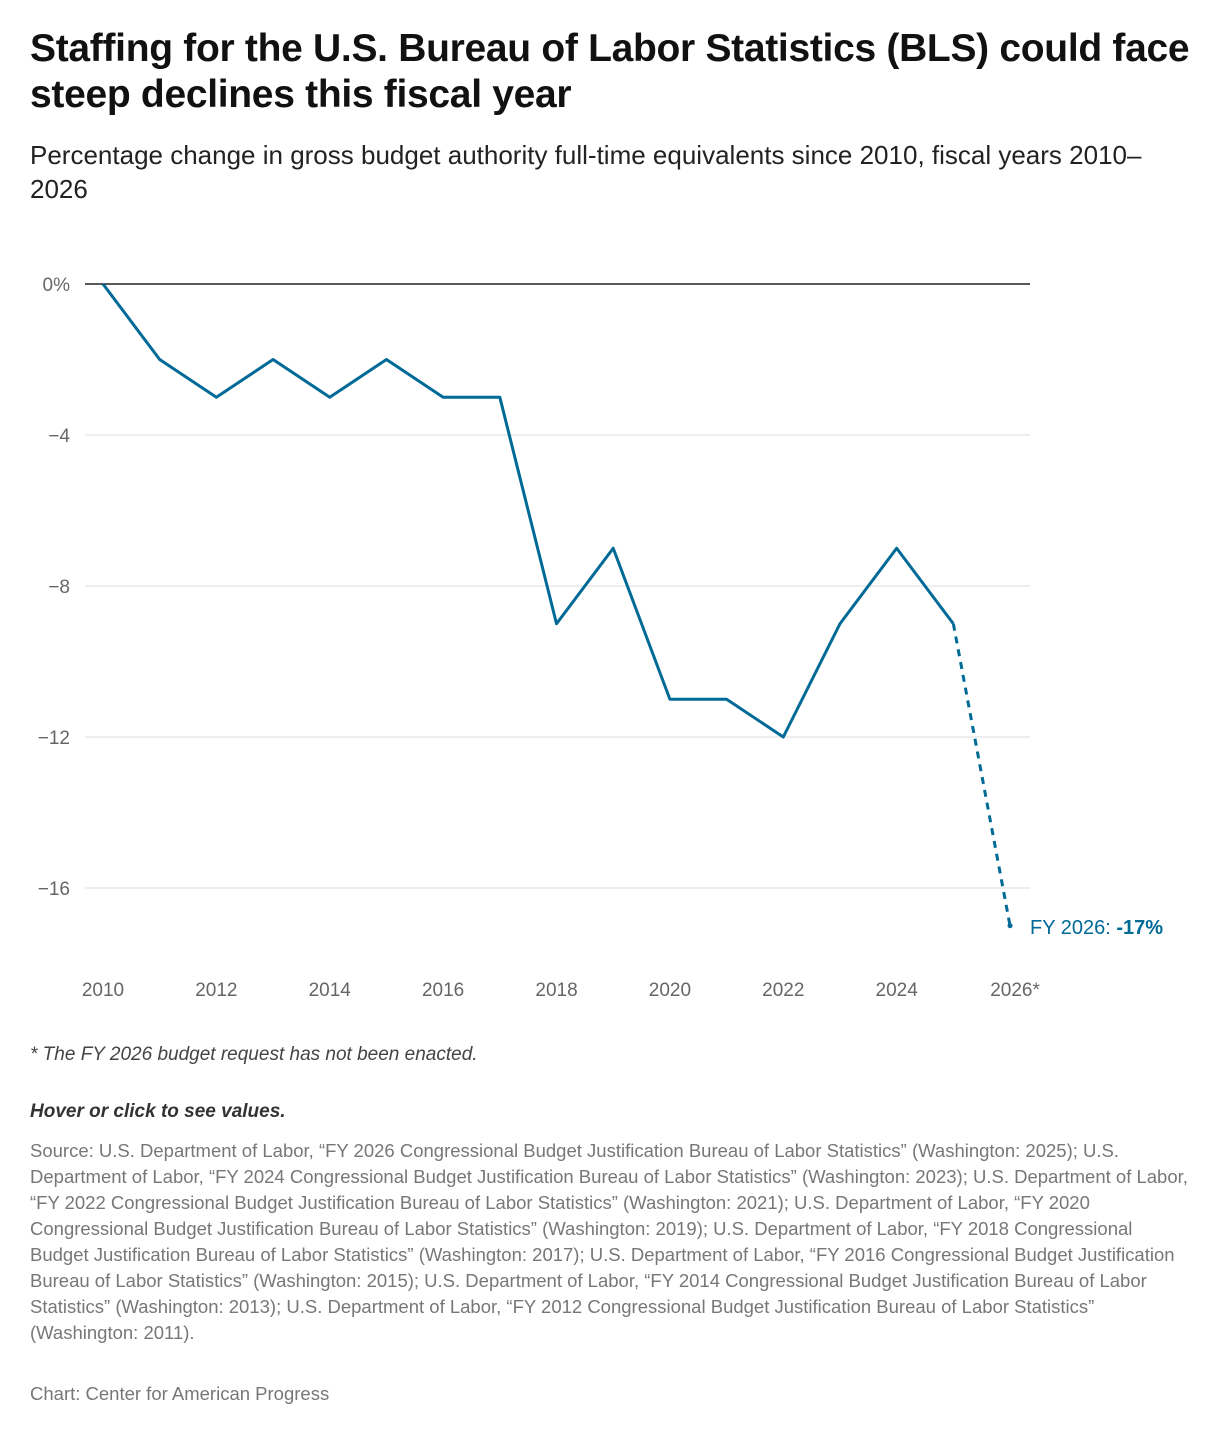 The width and height of the screenshot is (1220, 1438). What do you see at coordinates (783, 990) in the screenshot?
I see `x-tick-label: 2022` at bounding box center [783, 990].